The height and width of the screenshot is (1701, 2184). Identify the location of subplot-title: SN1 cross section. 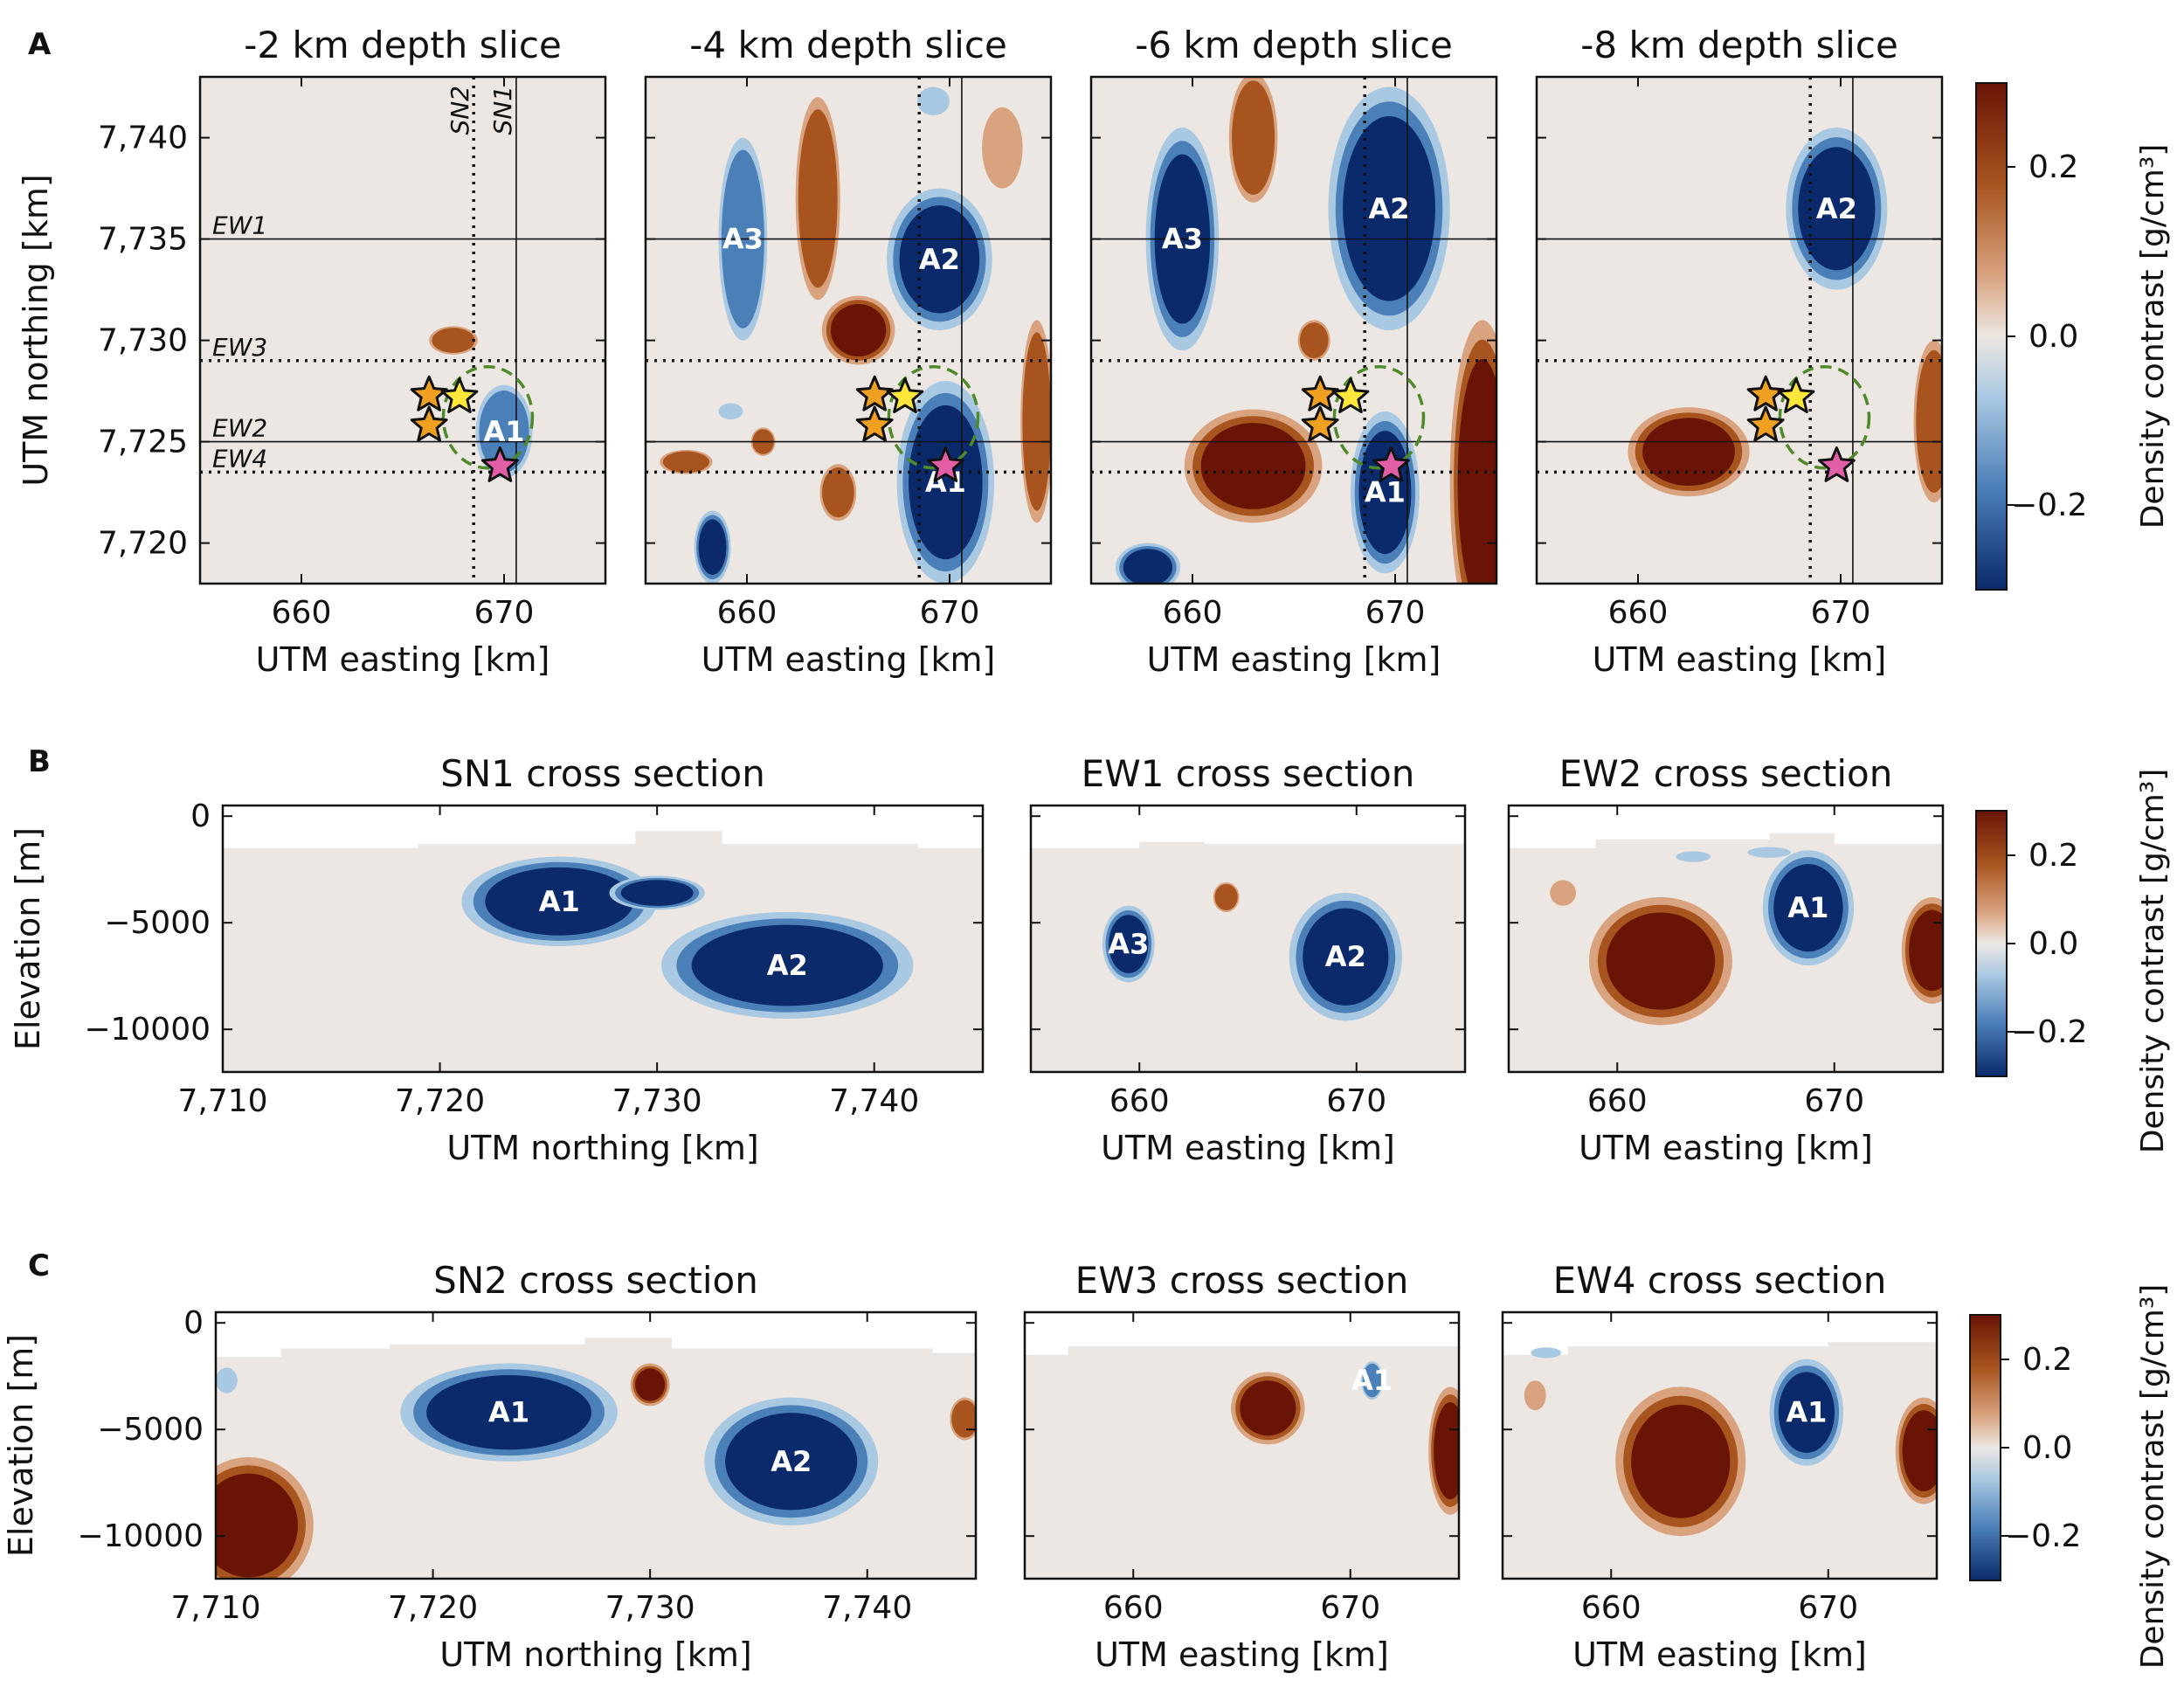
(602, 774).